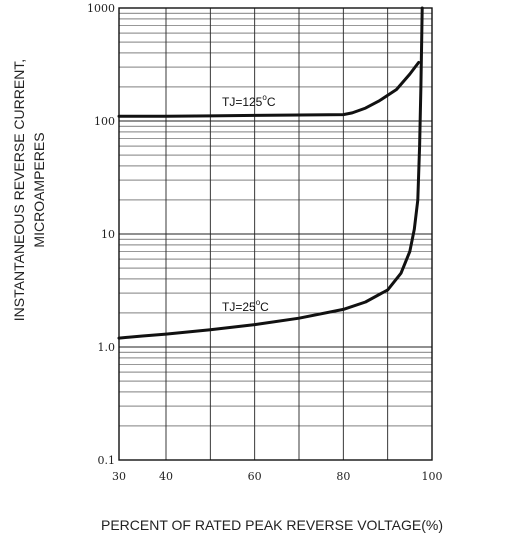 This screenshot has height=536, width=517. I want to click on series-label-tj25-tail: C, so click(264, 307).